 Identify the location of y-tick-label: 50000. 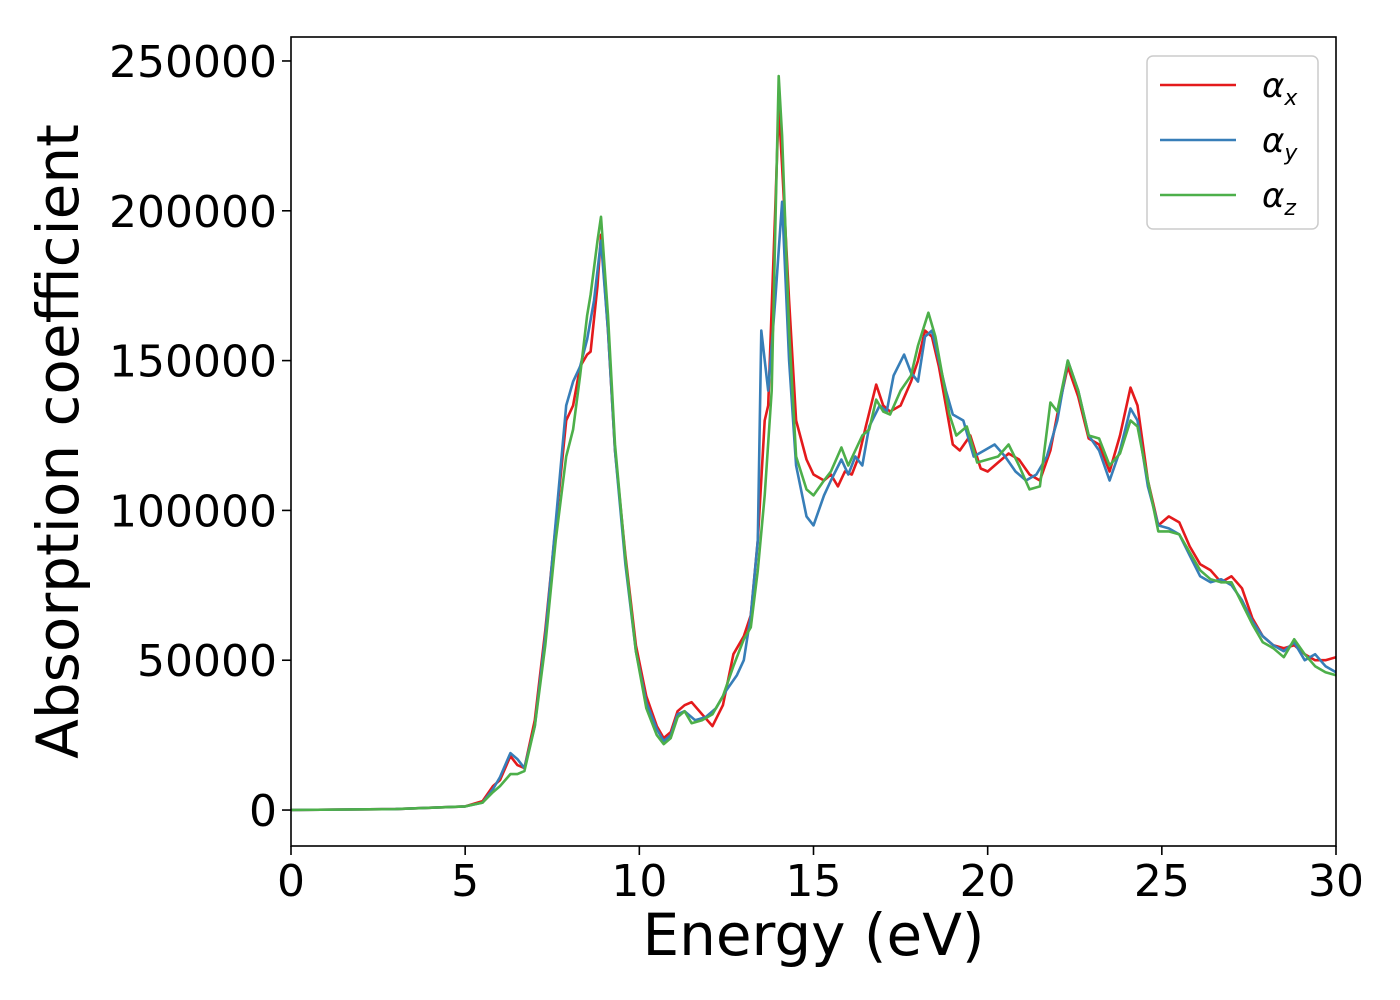
(207, 661).